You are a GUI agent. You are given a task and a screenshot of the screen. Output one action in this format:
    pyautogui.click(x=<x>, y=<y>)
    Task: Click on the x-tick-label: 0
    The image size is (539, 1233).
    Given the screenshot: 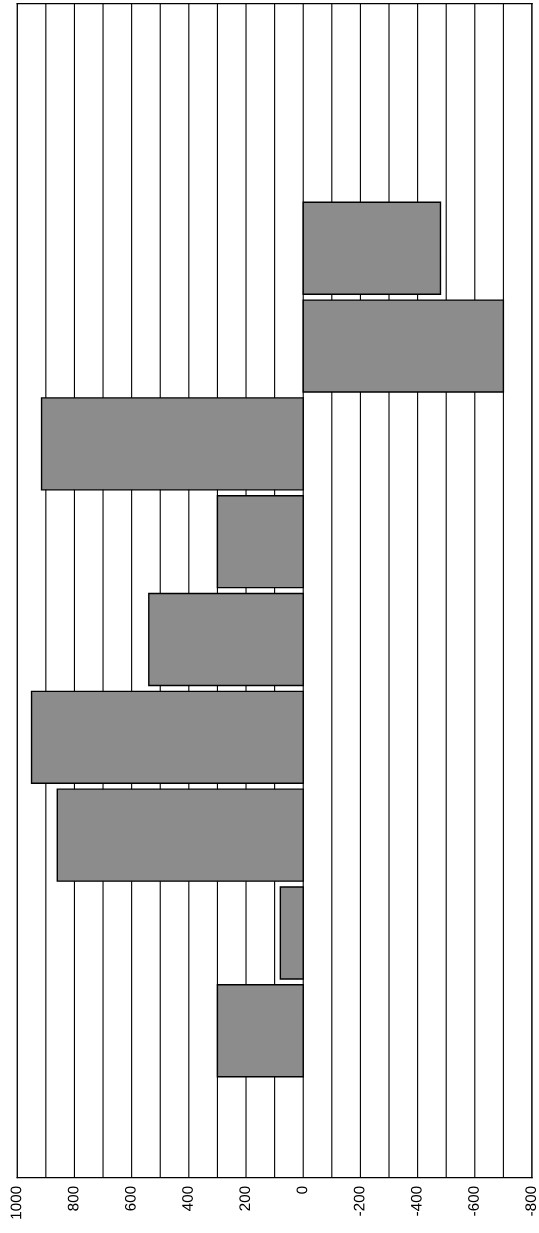 What is the action you would take?
    pyautogui.click(x=302, y=1190)
    